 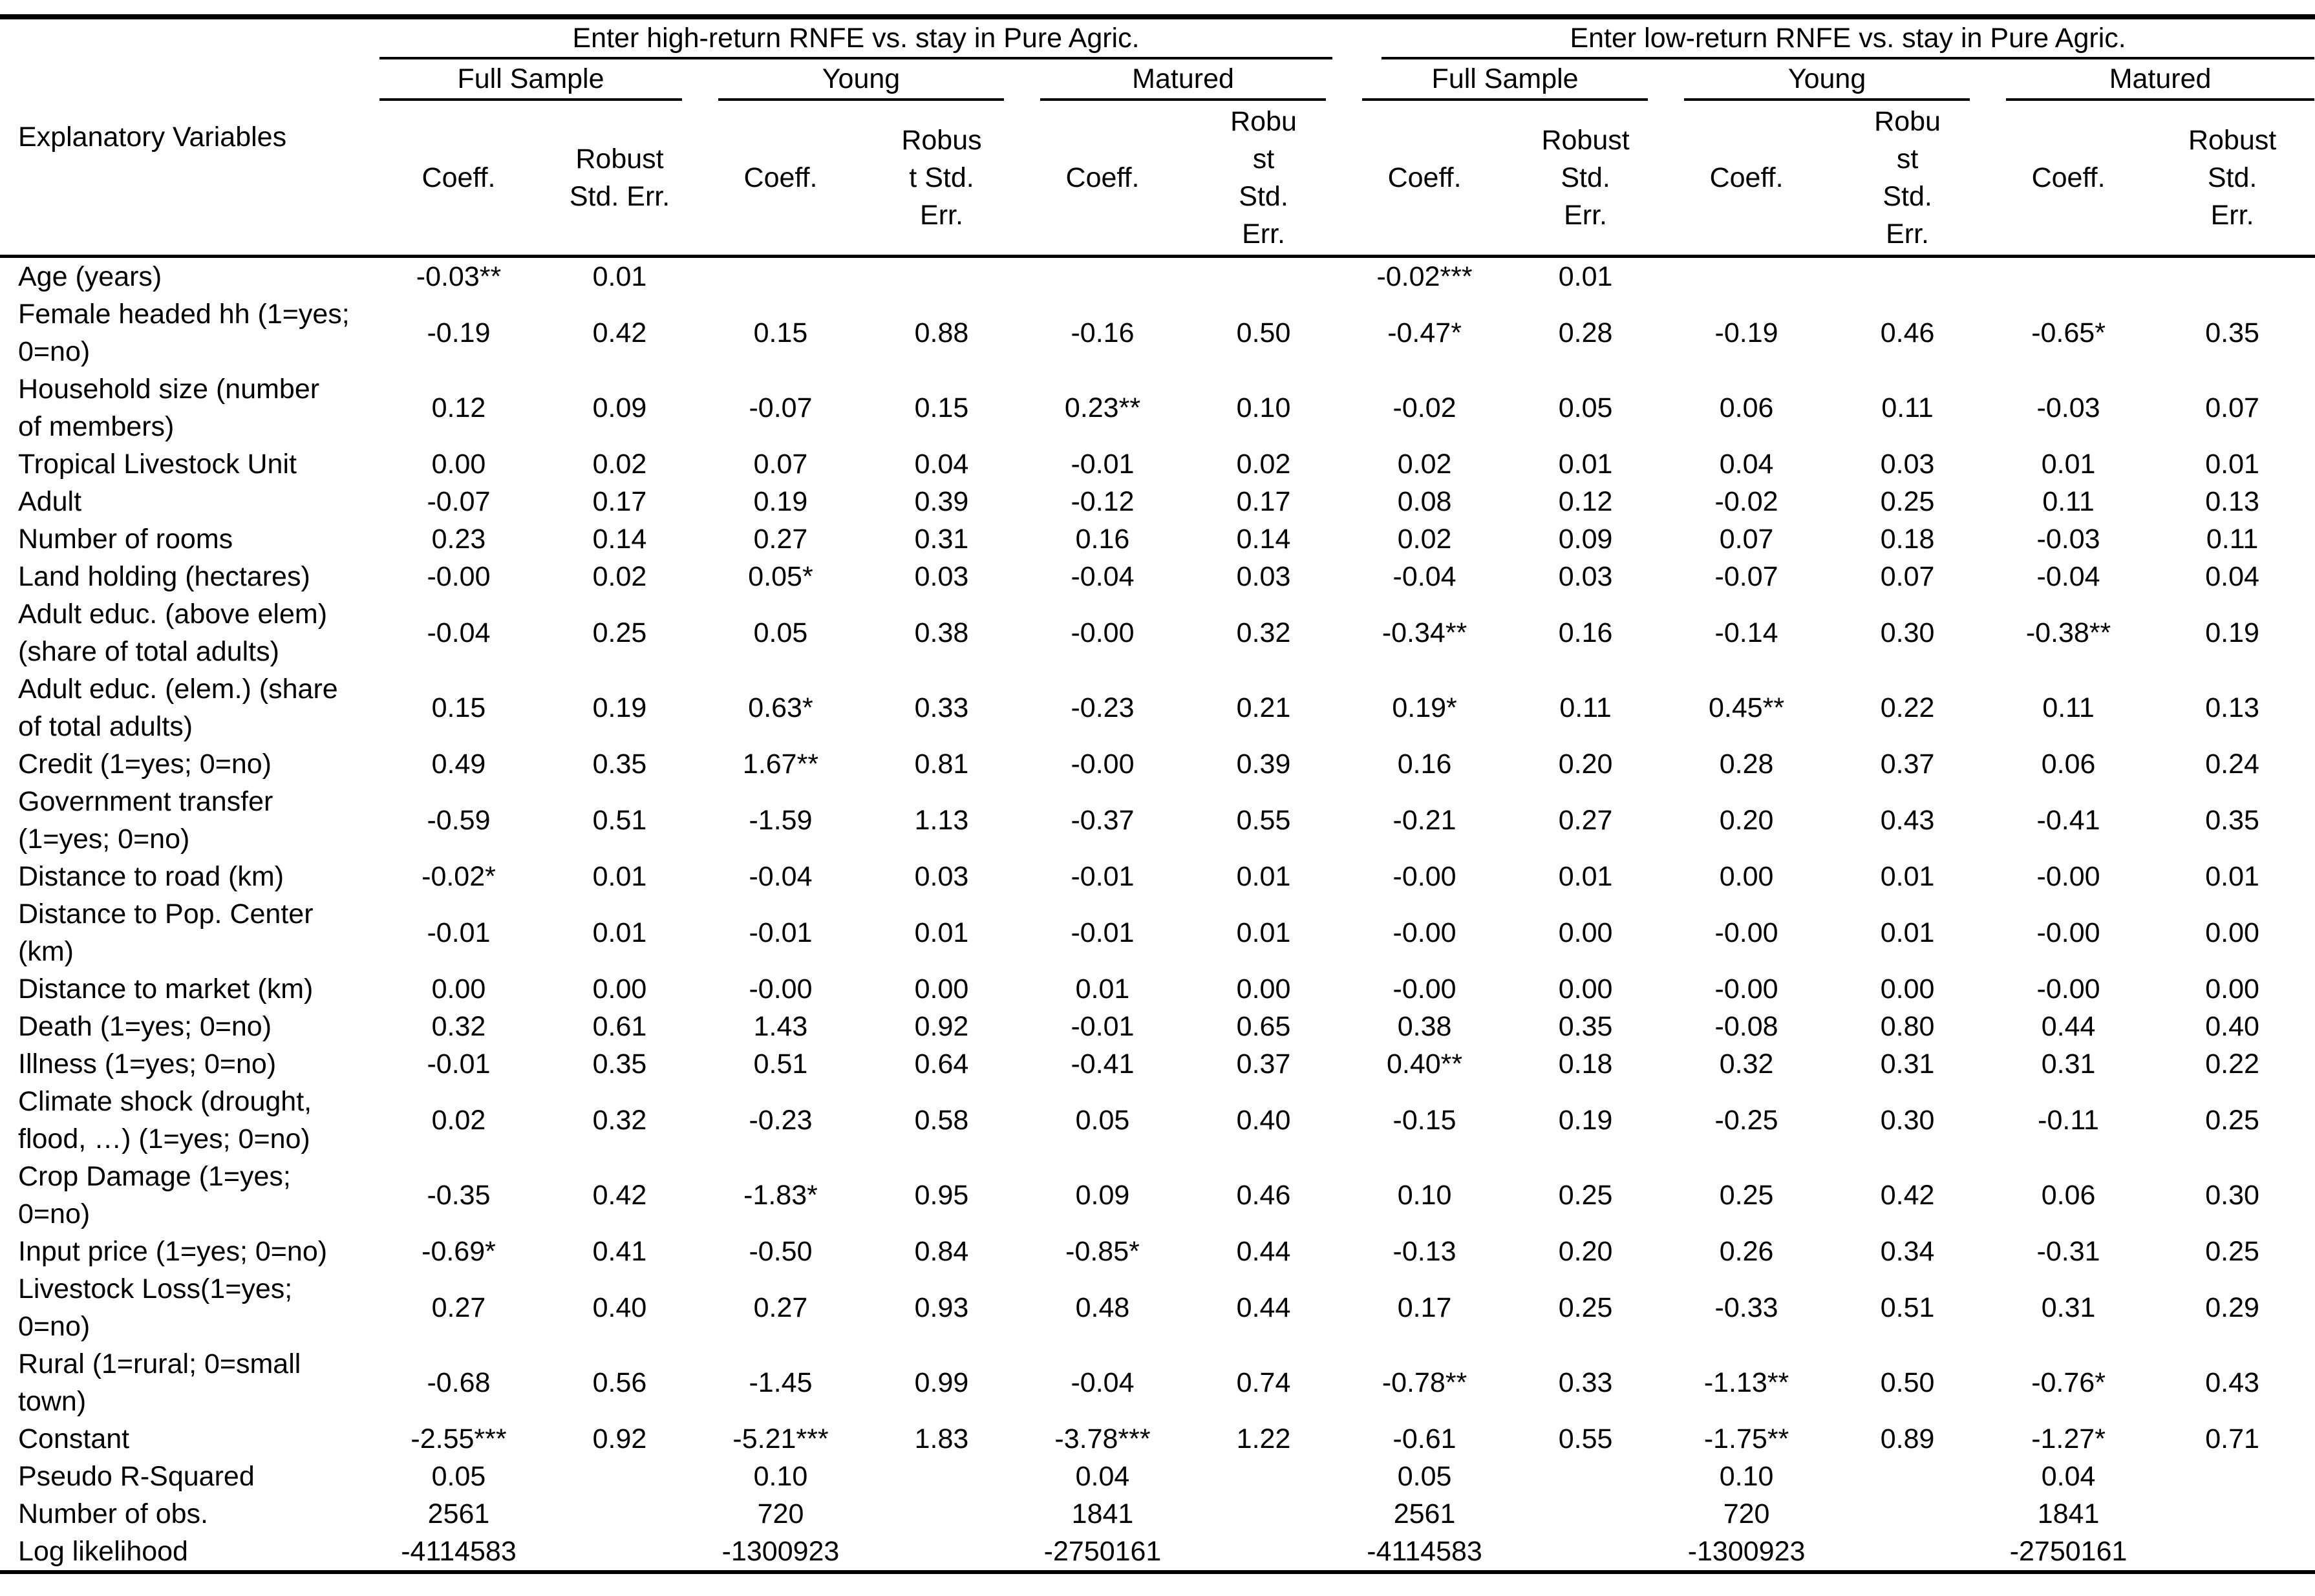 I want to click on value-cell: -1.75**, so click(x=1746, y=1438).